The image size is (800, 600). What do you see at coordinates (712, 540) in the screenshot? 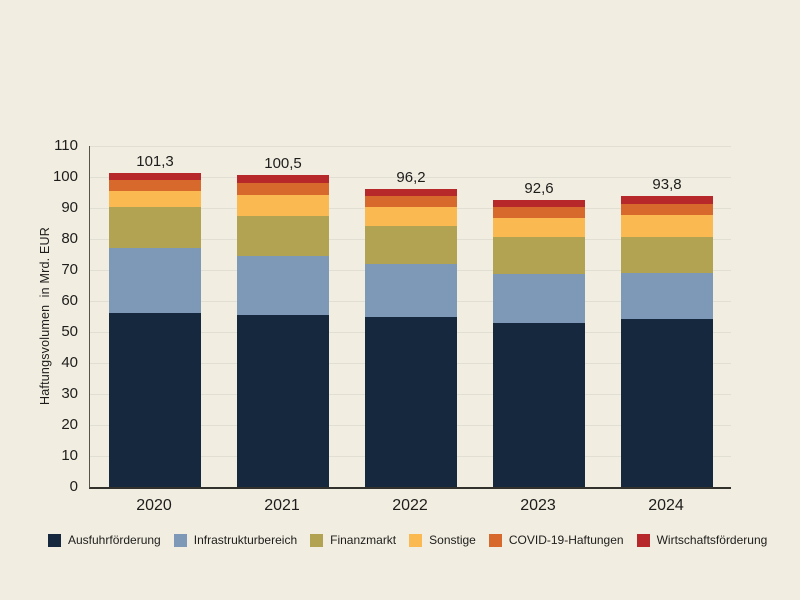
I see `legend-label: Wirtschaftsförderung` at bounding box center [712, 540].